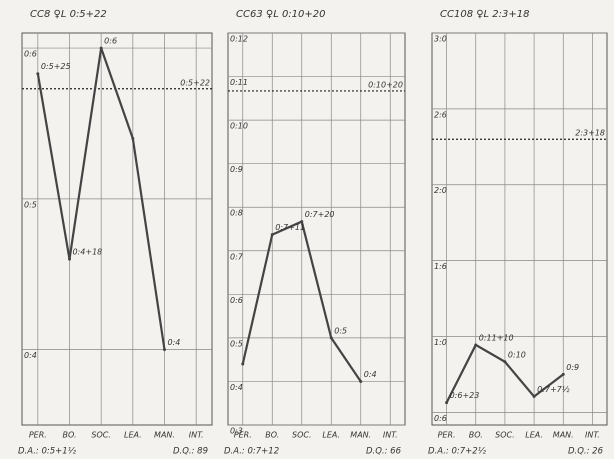 The height and width of the screenshot is (459, 614). I want to click on value-label: 0:4+18, so click(88, 252).